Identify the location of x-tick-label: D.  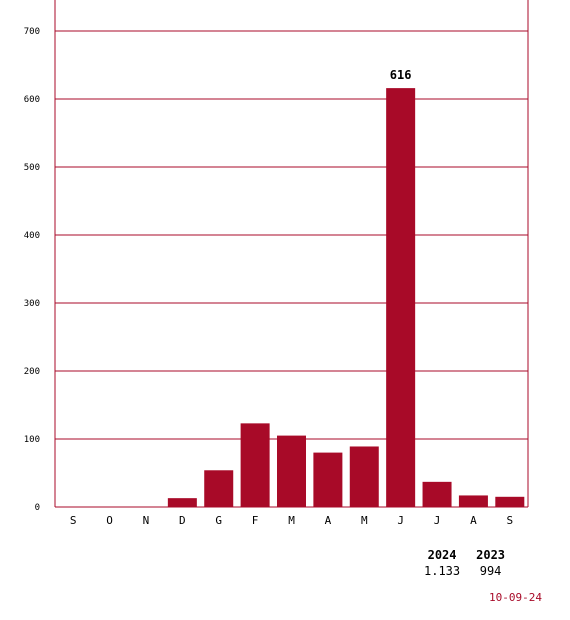
(182, 520).